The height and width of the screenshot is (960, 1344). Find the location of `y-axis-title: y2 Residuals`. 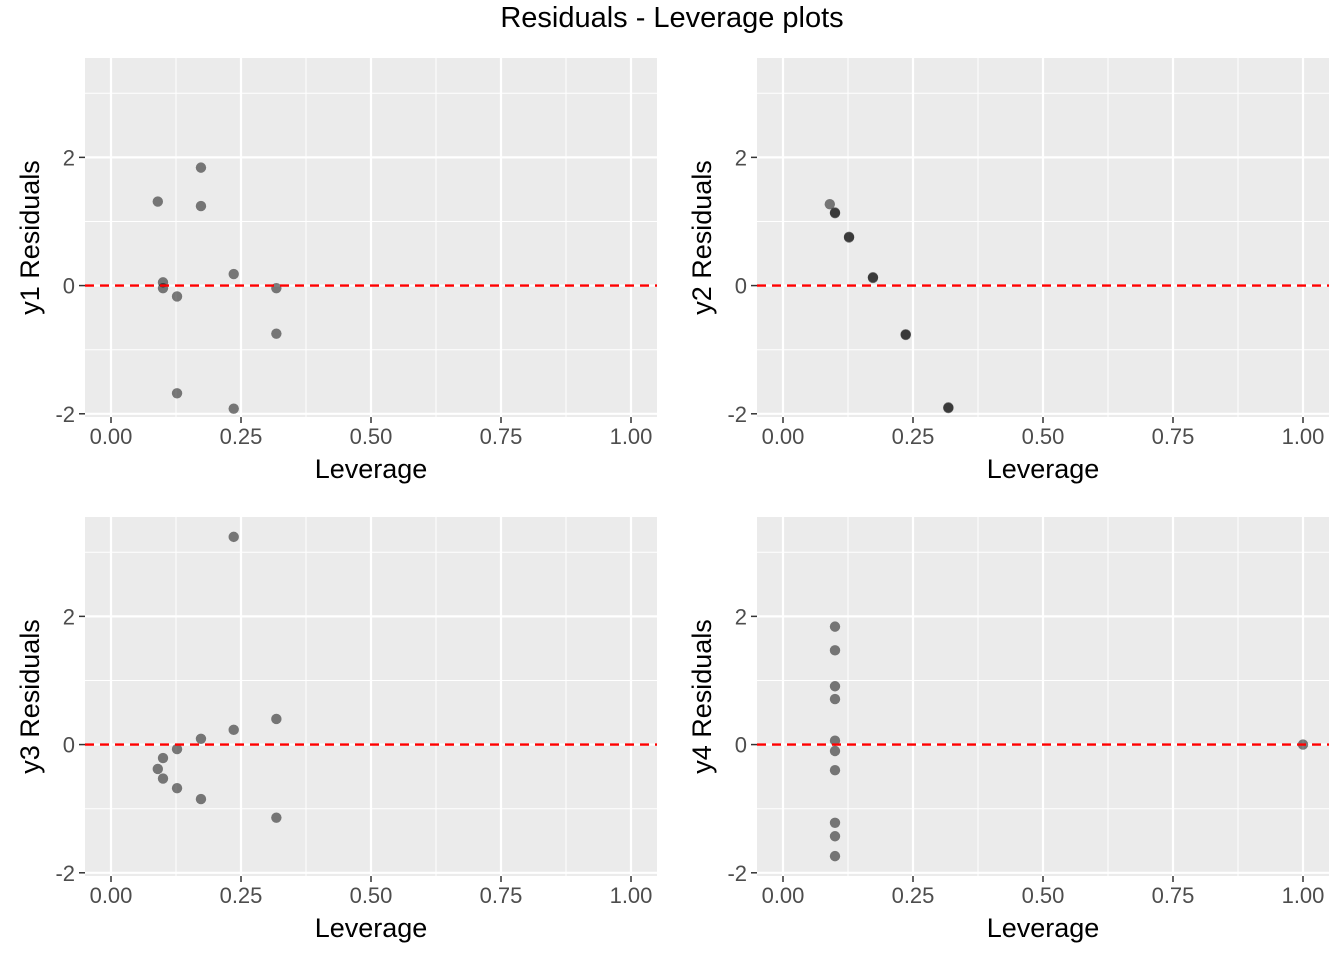

y-axis-title: y2 Residuals is located at coordinates (702, 237).